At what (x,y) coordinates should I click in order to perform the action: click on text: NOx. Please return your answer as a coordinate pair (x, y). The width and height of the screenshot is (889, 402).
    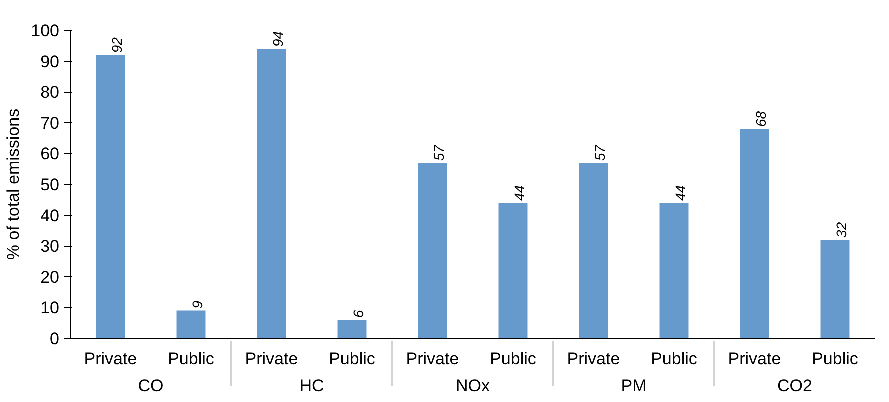
    Looking at the image, I should click on (473, 386).